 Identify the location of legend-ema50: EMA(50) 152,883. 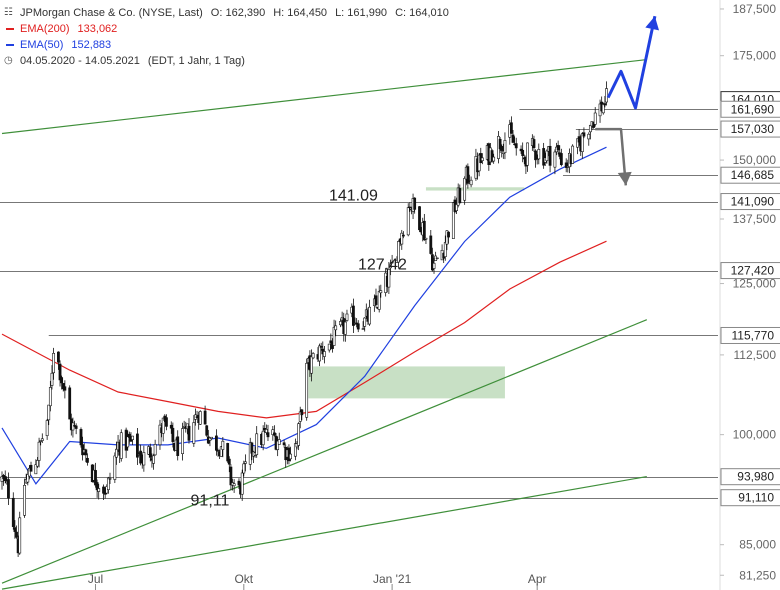
(226, 45).